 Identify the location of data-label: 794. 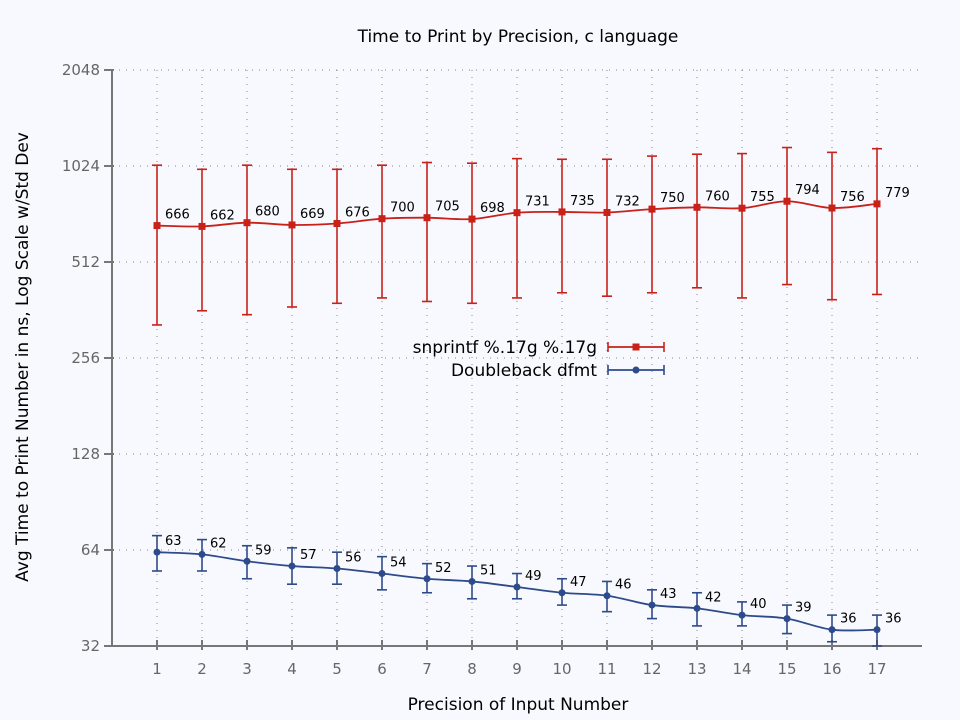
(807, 190).